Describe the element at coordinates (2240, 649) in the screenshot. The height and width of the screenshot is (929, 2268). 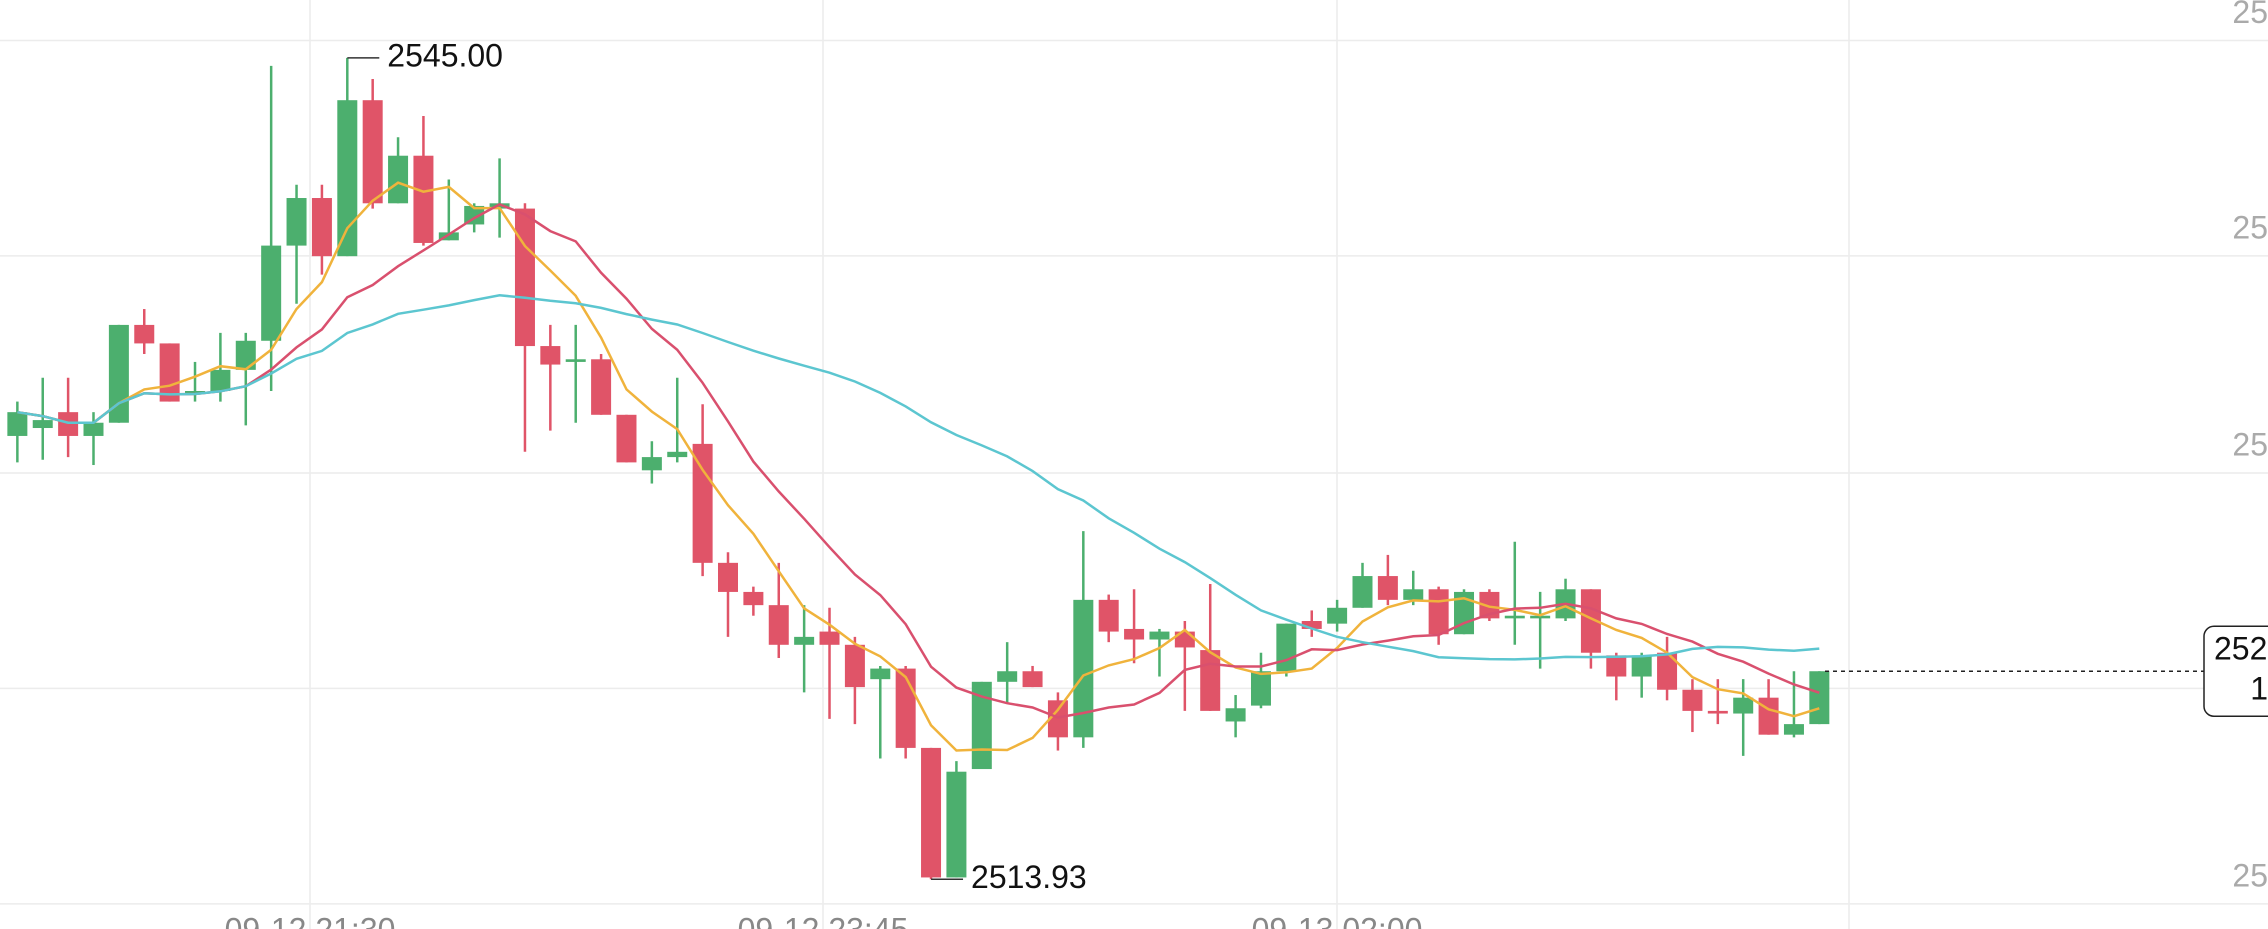
I see `last-price-label: 252` at that location.